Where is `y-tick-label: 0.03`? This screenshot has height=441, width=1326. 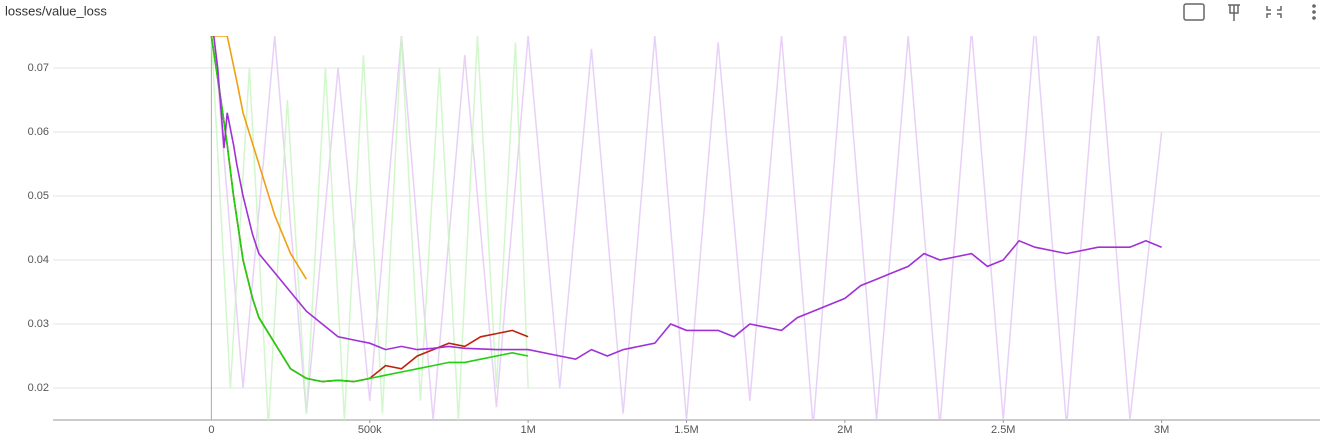 y-tick-label: 0.03 is located at coordinates (38, 324).